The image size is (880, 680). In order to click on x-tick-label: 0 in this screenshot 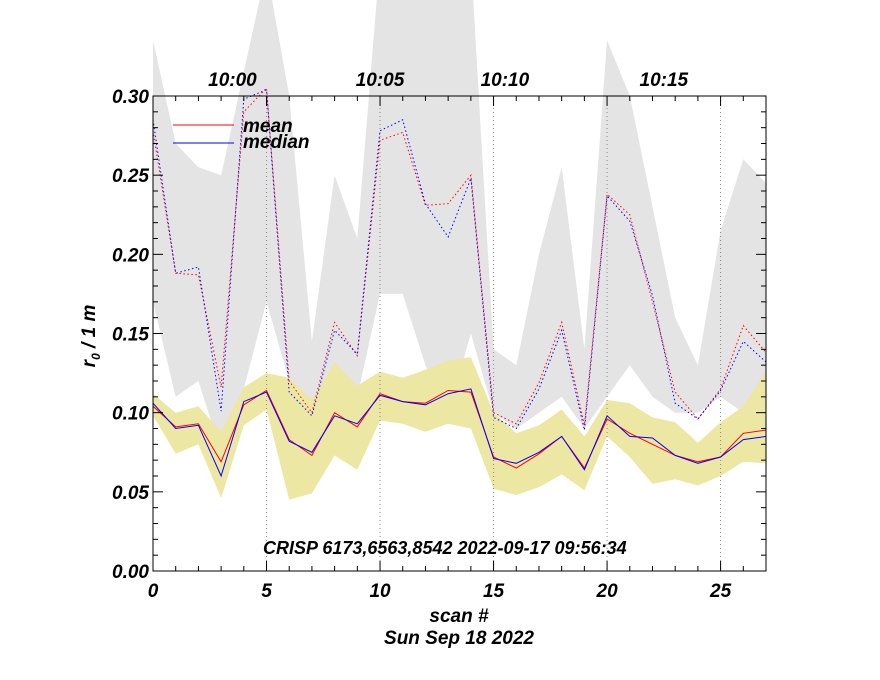, I will do `click(153, 591)`.